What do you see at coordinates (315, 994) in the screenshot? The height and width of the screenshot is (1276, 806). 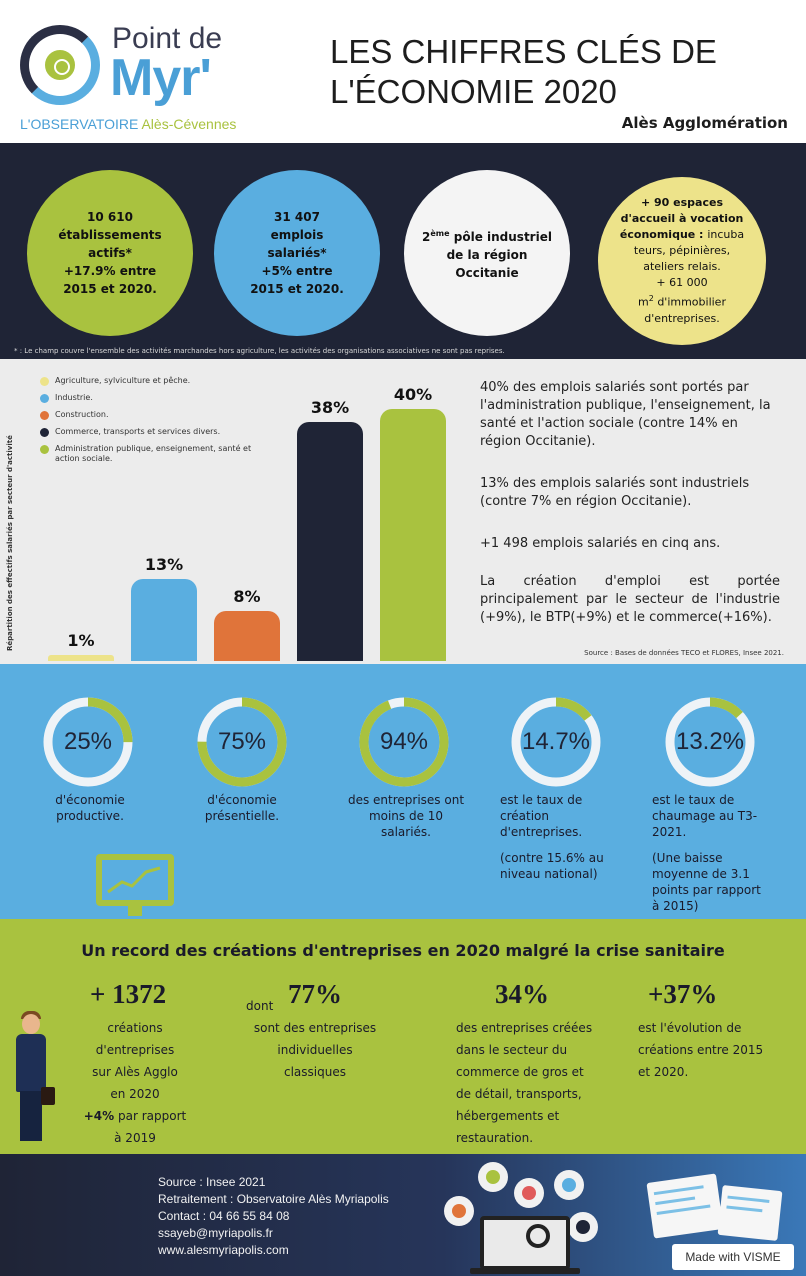 I see `individual-number: 77%` at bounding box center [315, 994].